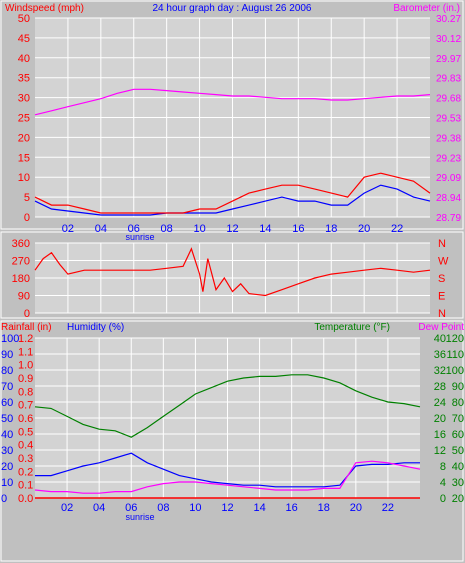 This screenshot has height=563, width=465. I want to click on temperature-c-tick: 24, so click(440, 403).